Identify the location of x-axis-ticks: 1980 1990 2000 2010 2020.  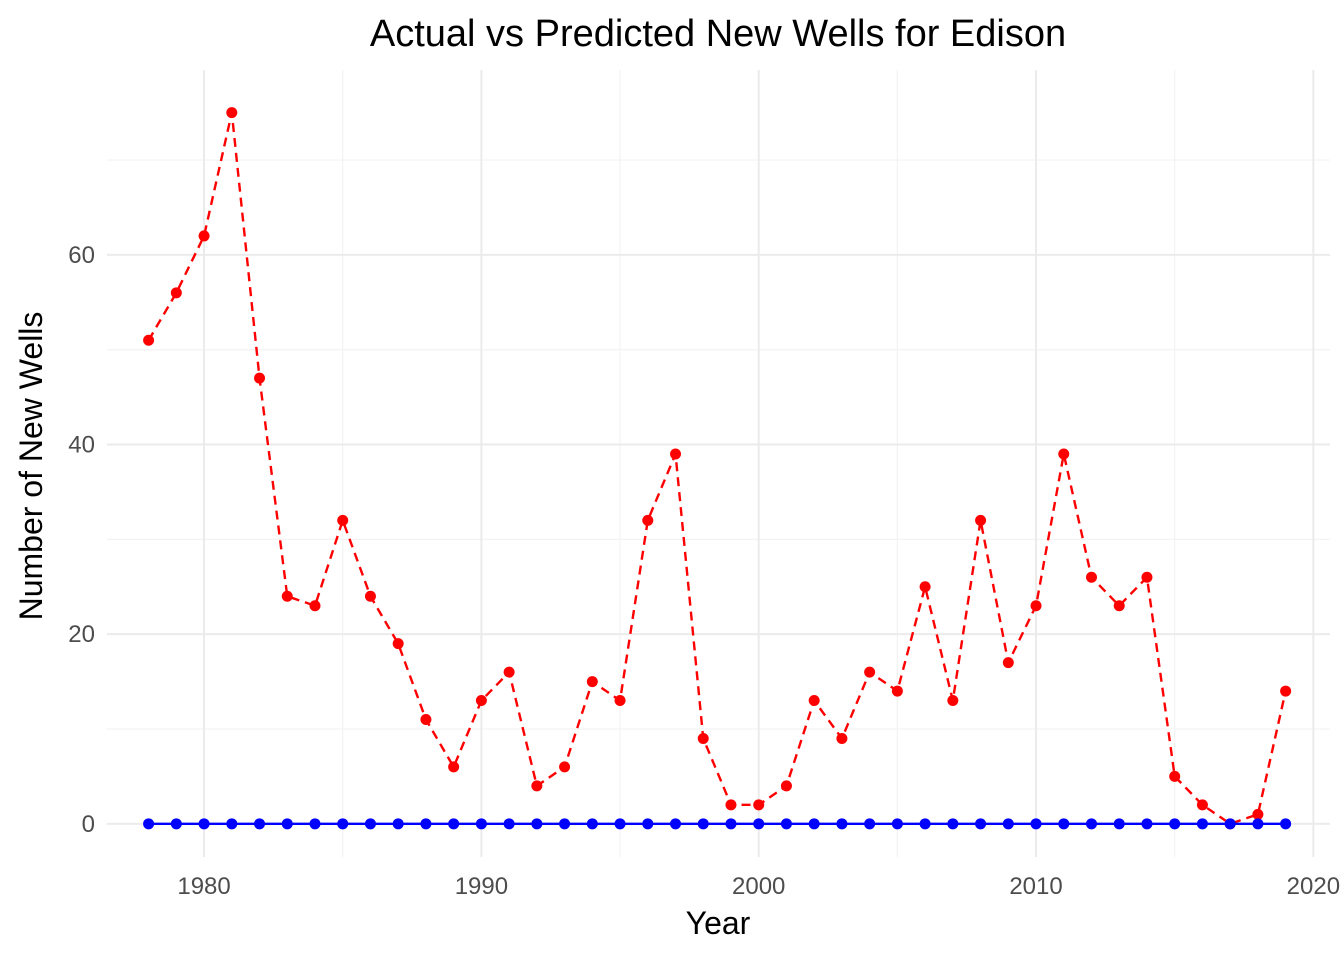
(758, 886).